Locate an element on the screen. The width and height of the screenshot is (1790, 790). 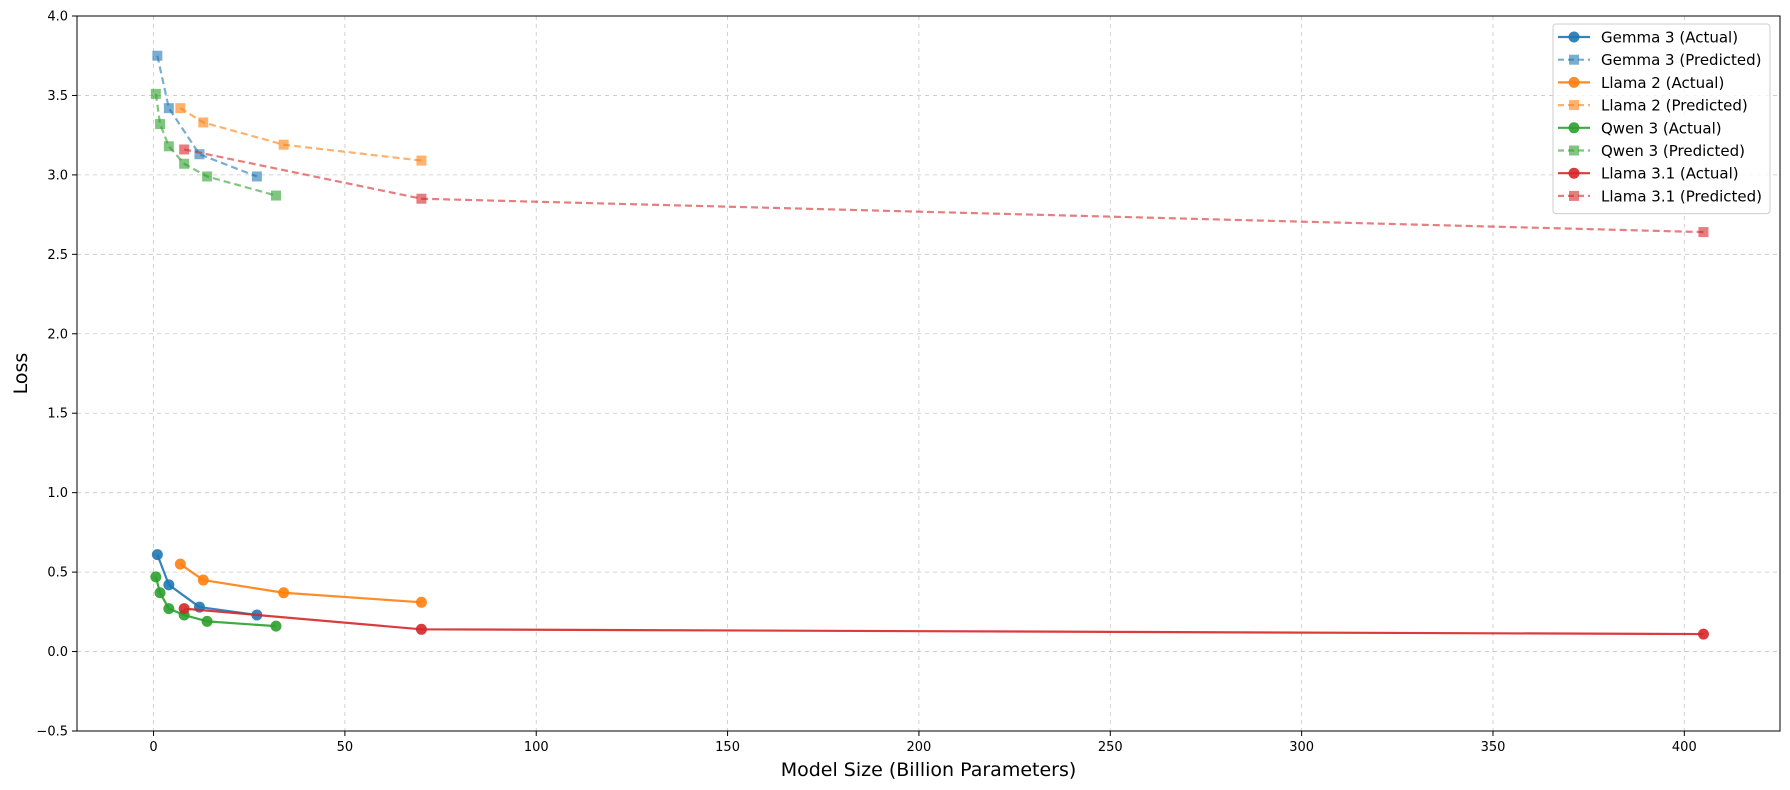
legend-item: Llama 2 (Predicted) is located at coordinates (1653, 106).